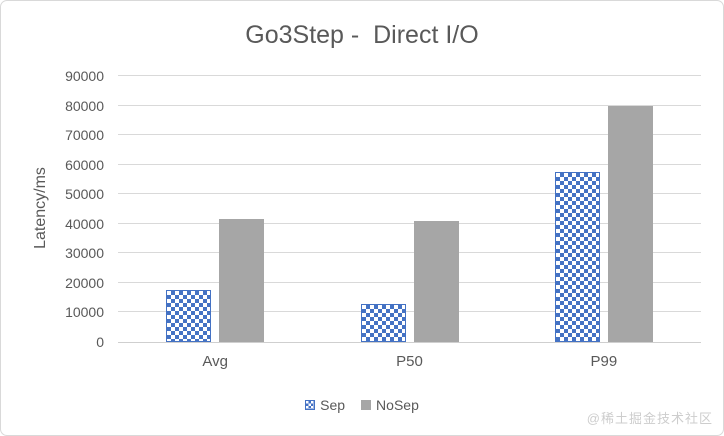  What do you see at coordinates (383, 322) in the screenshot?
I see `bar-sep-p50` at bounding box center [383, 322].